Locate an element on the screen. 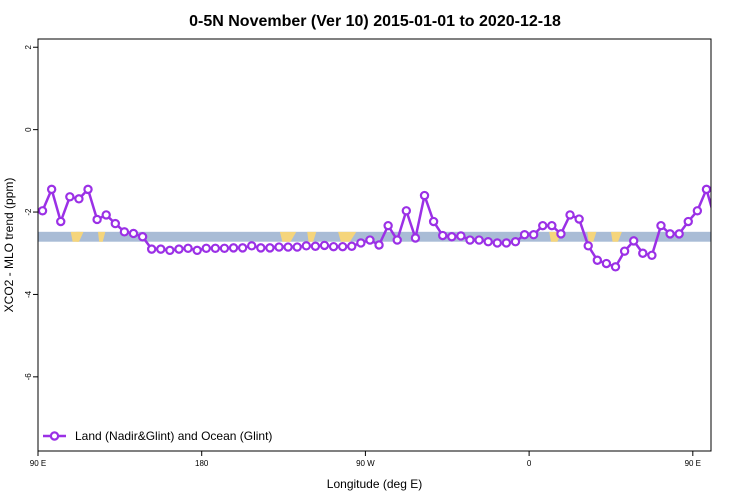 This screenshot has width=750, height=500. y-tick-label: 2 is located at coordinates (28, 46).